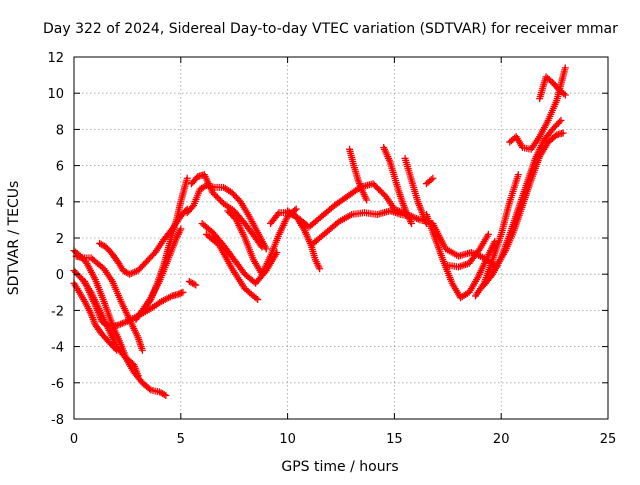 Image resolution: width=640 pixels, height=485 pixels. I want to click on x-tick-label: 25, so click(608, 439).